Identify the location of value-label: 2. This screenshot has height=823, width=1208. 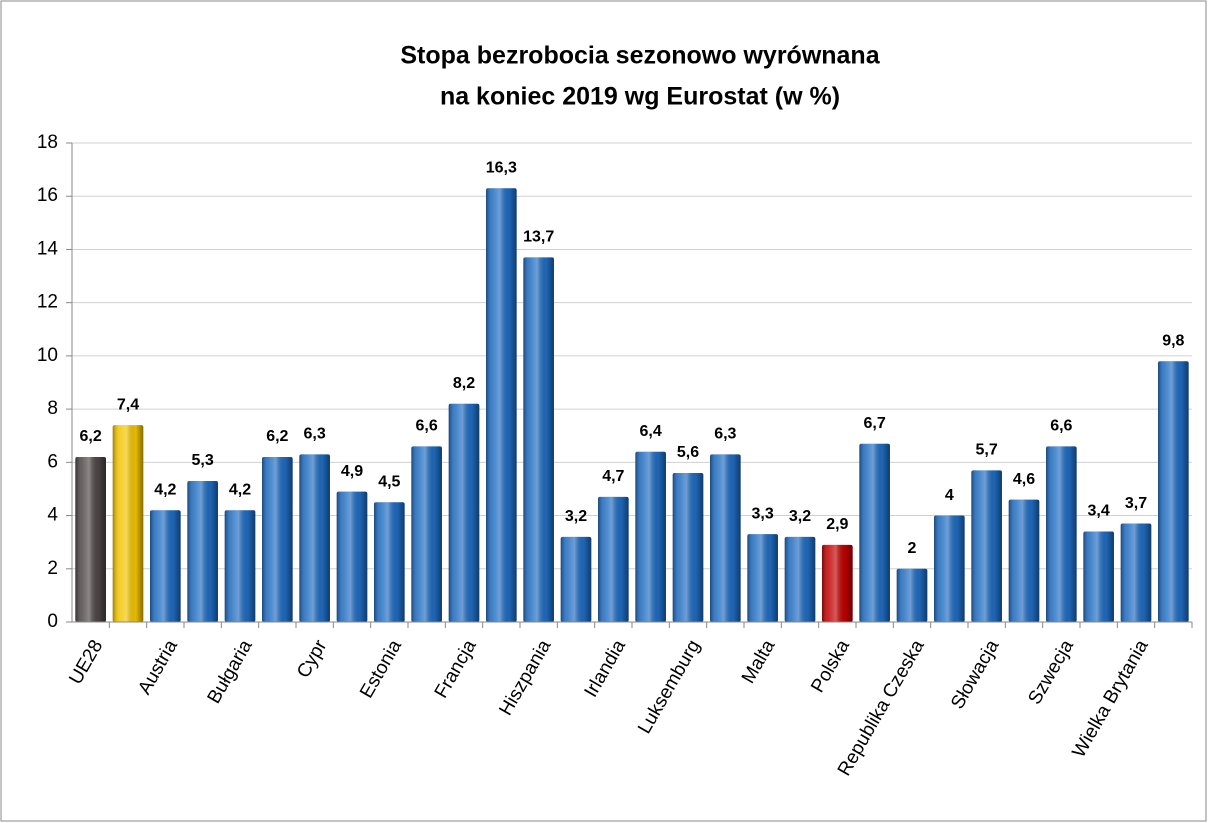
(912, 548).